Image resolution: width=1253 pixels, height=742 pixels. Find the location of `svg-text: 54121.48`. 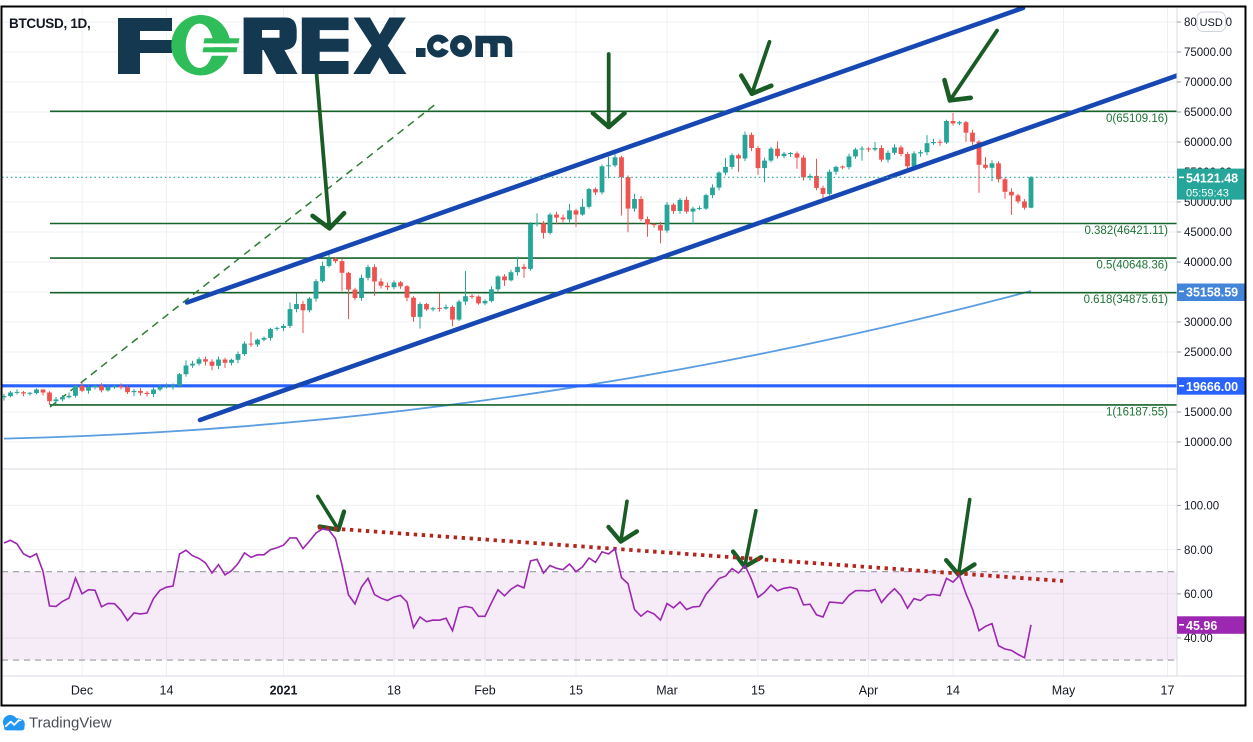

svg-text: 54121.48 is located at coordinates (1212, 179).